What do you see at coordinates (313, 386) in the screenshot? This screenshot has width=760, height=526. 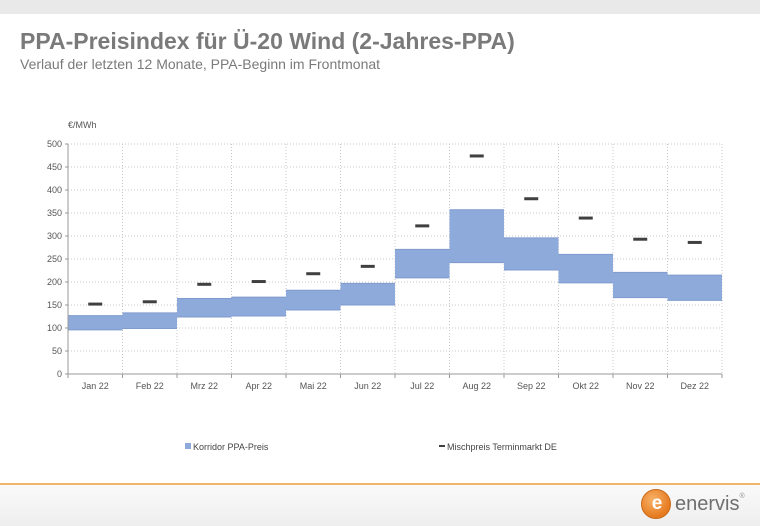 I see `x-tick-label: Mai 22` at bounding box center [313, 386].